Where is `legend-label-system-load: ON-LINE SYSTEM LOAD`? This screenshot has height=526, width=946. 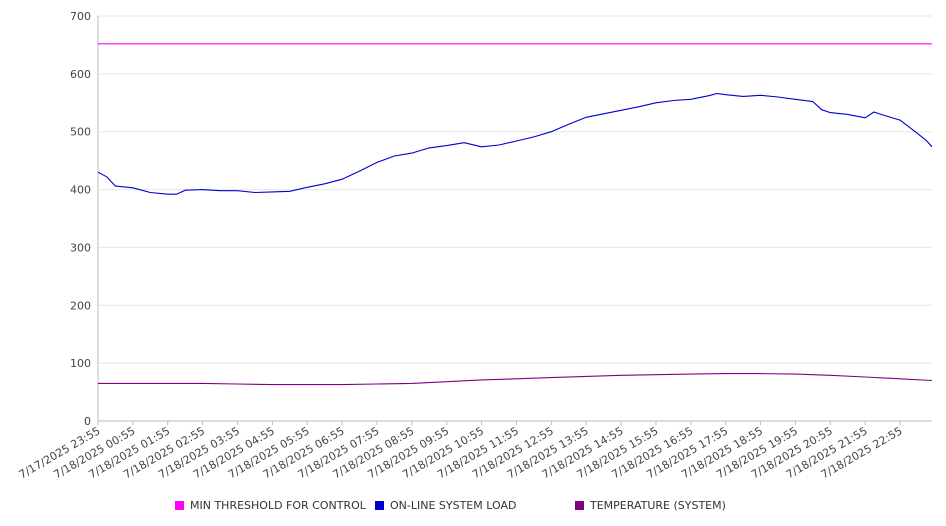
legend-label-system-load: ON-LINE SYSTEM LOAD is located at coordinates (453, 505).